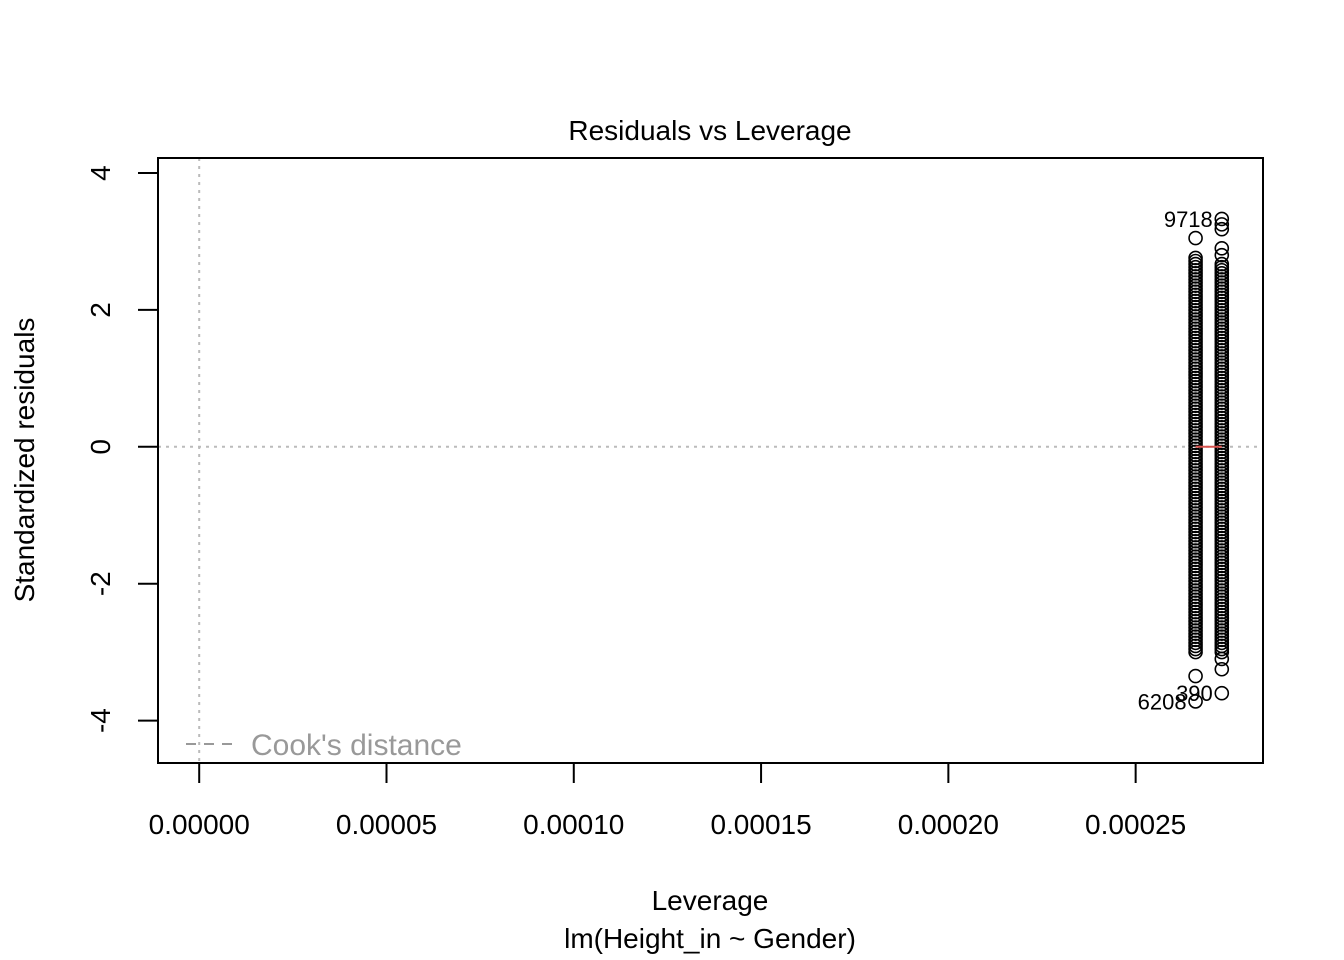  I want to click on y-tick-label: -2, so click(100, 583).